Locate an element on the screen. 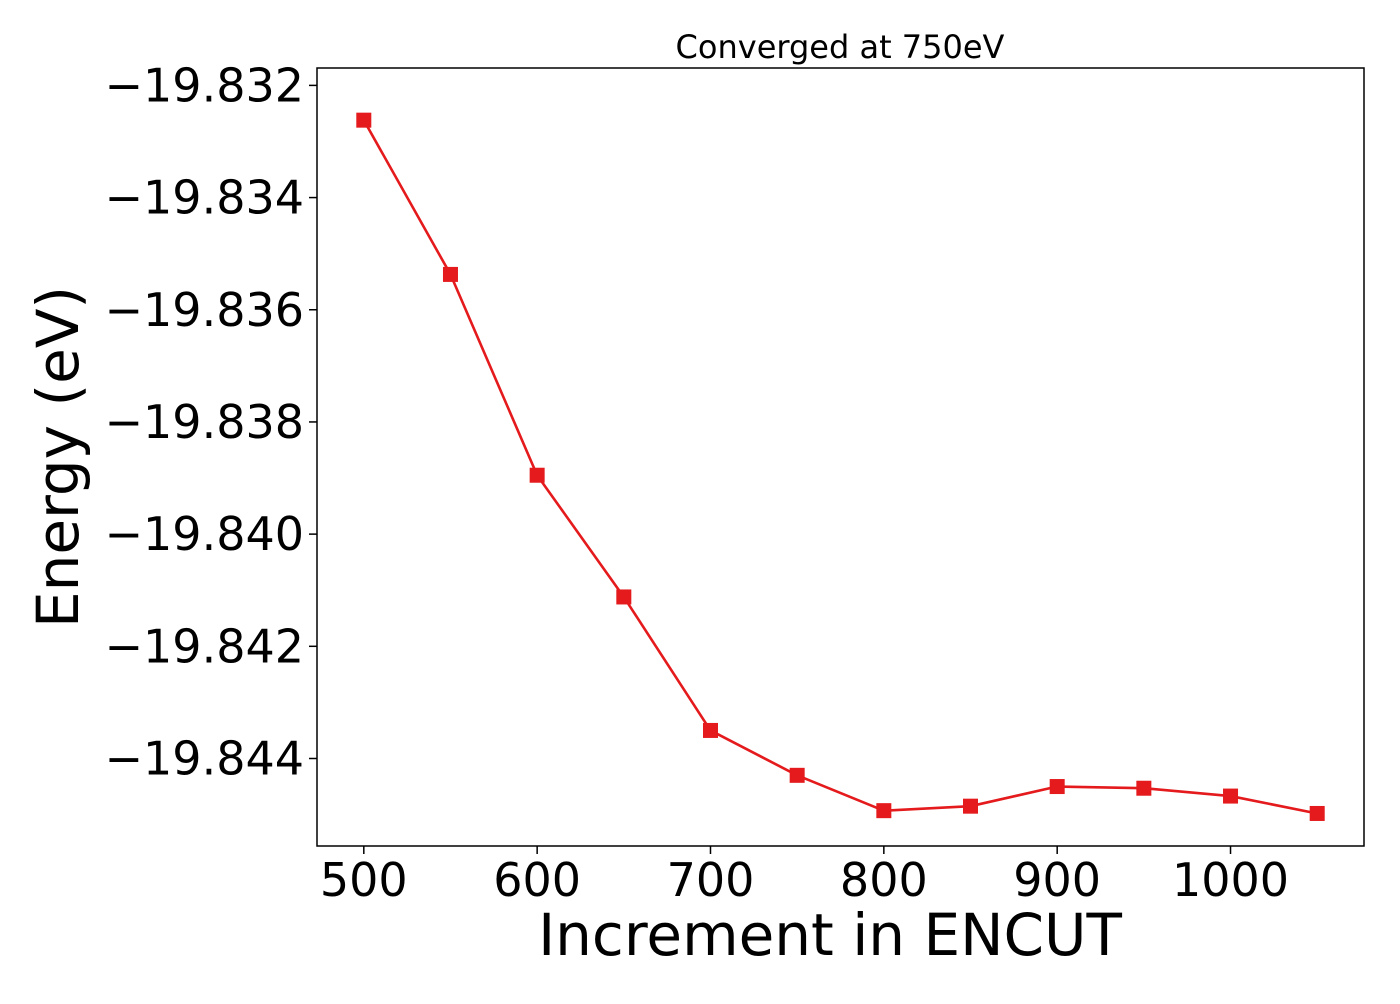 This screenshot has height=1004, width=1400. x-axis-label: Increment in ENCUT is located at coordinates (830, 935).